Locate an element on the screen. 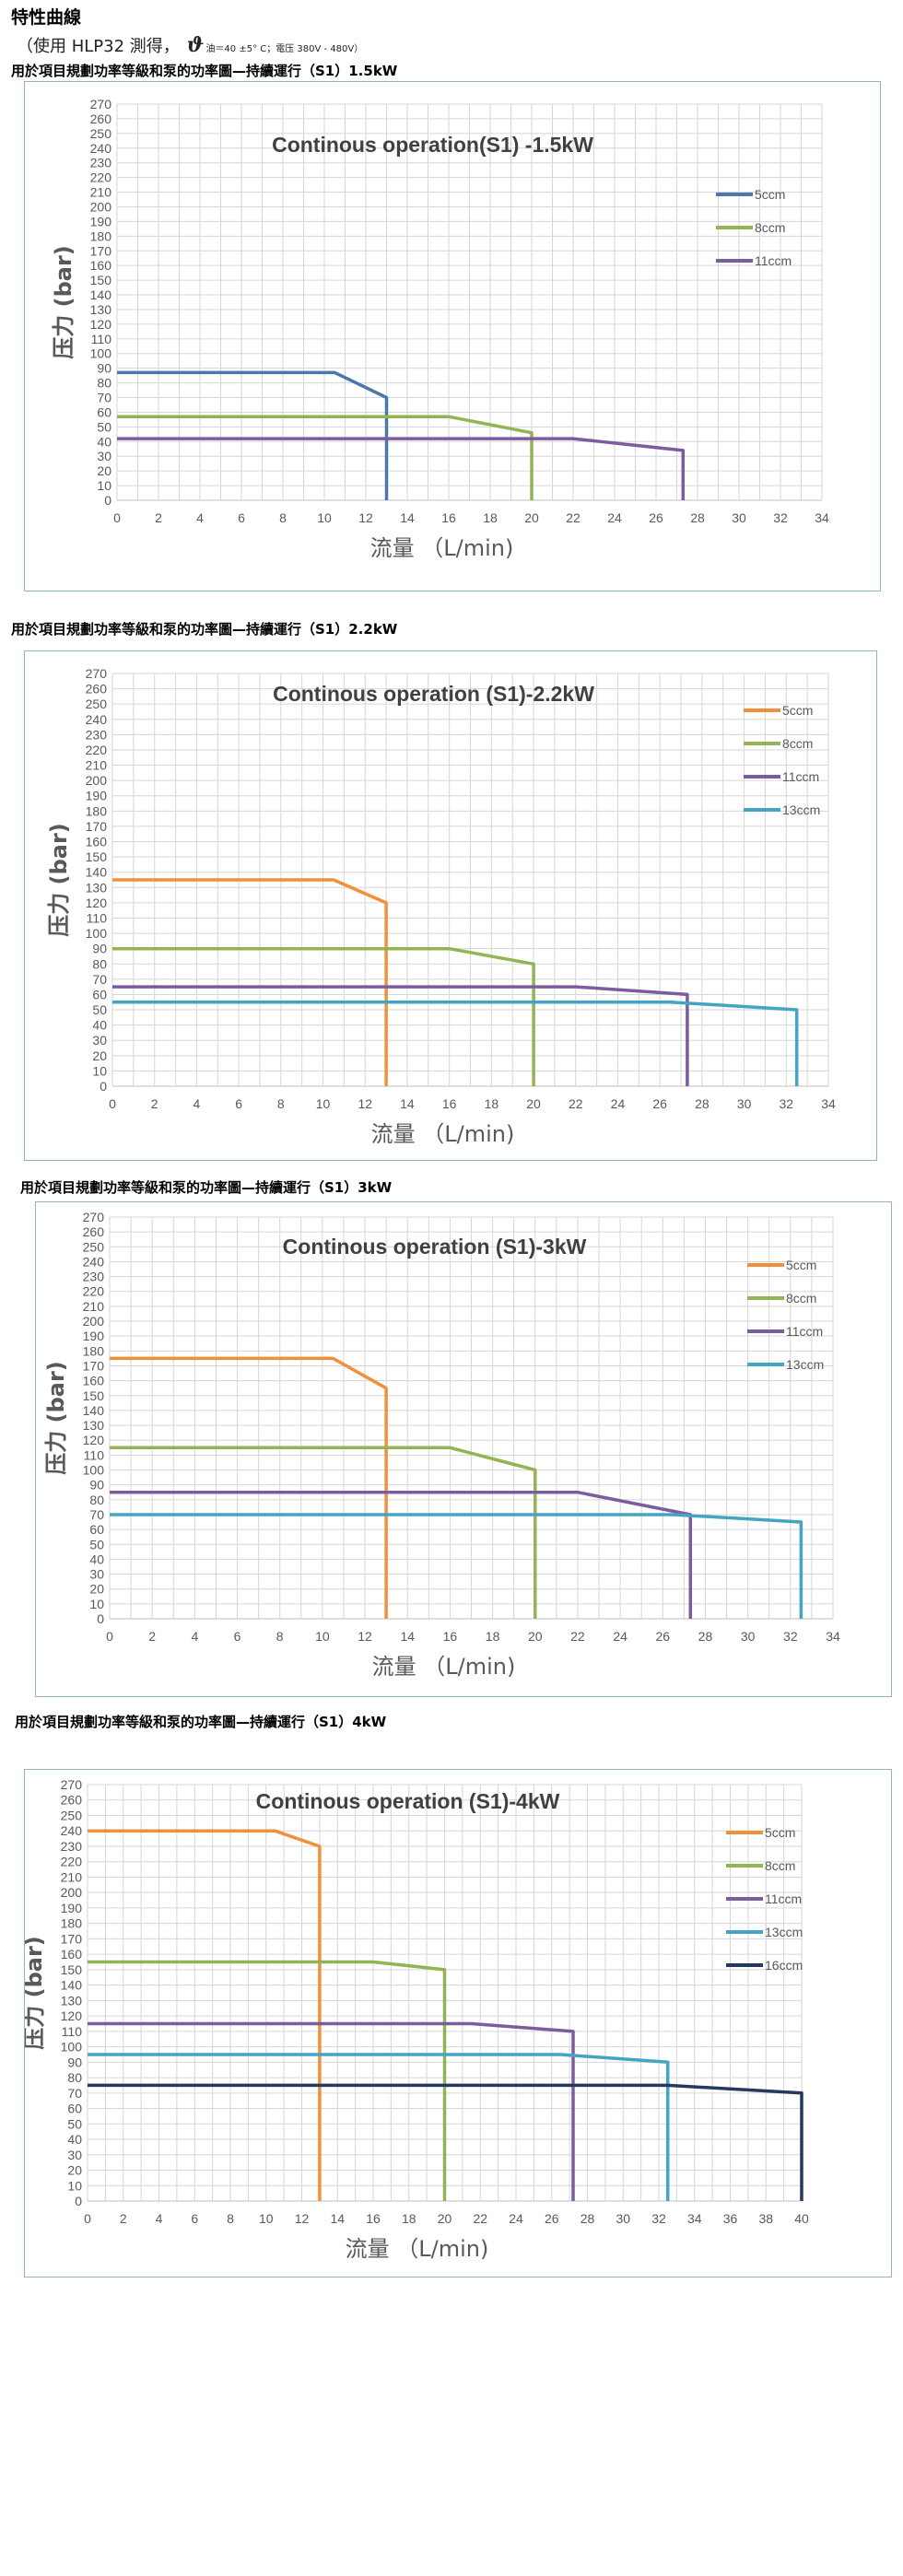 This screenshot has width=903, height=2576. series-line-13ccm is located at coordinates (455, 1043).